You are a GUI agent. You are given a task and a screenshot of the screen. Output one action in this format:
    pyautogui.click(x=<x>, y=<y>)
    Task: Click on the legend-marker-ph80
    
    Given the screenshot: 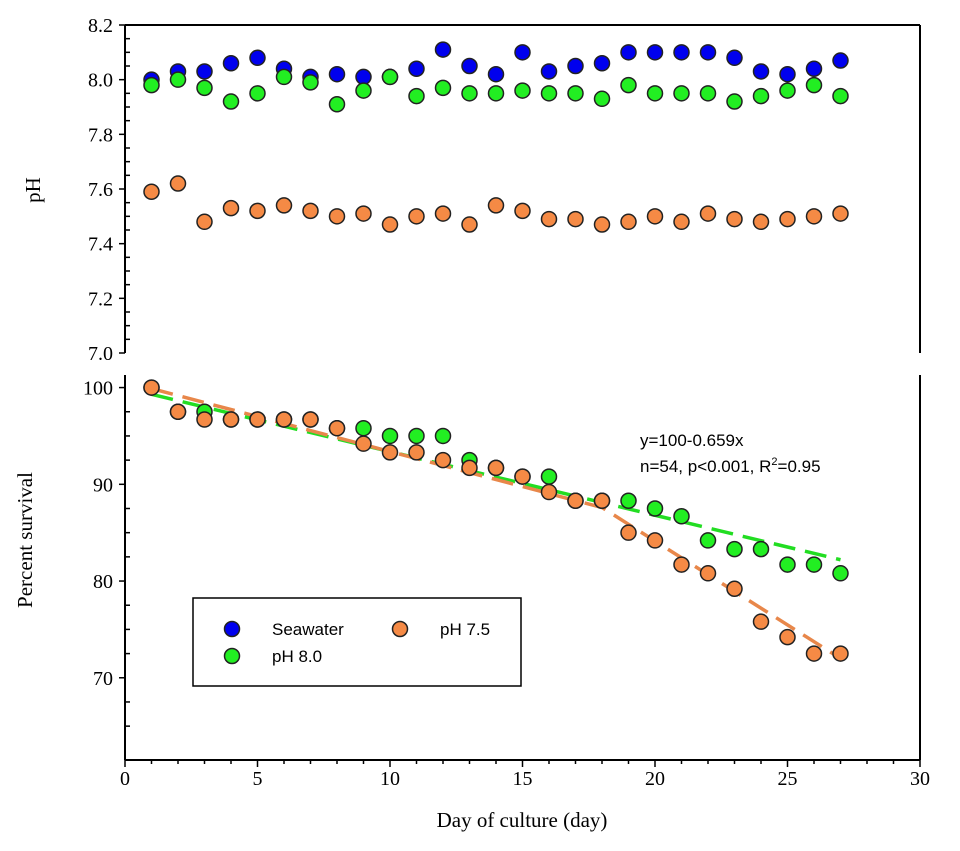 What is the action you would take?
    pyautogui.click(x=232, y=656)
    